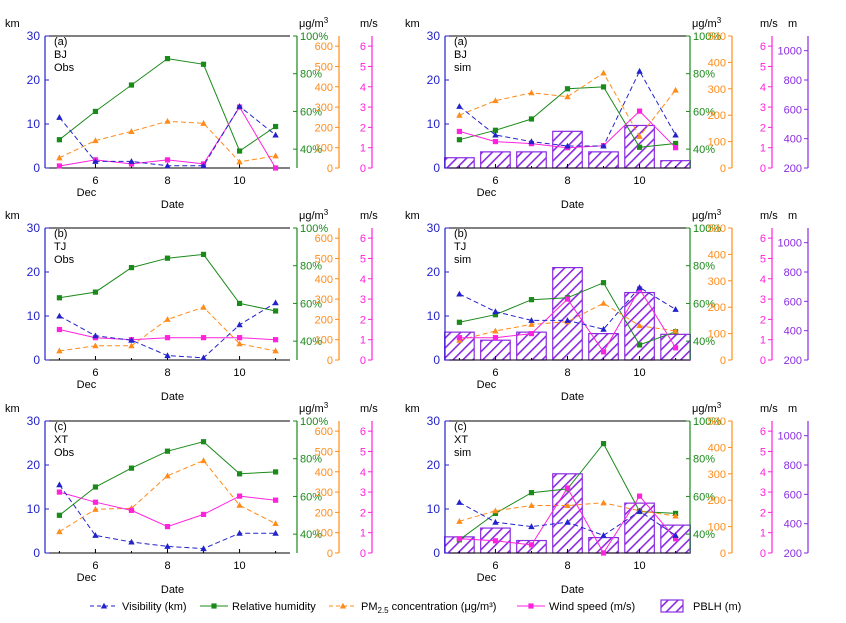 Image resolution: width=846 pixels, height=623 pixels. I want to click on panel-site: TJ, so click(60, 247).